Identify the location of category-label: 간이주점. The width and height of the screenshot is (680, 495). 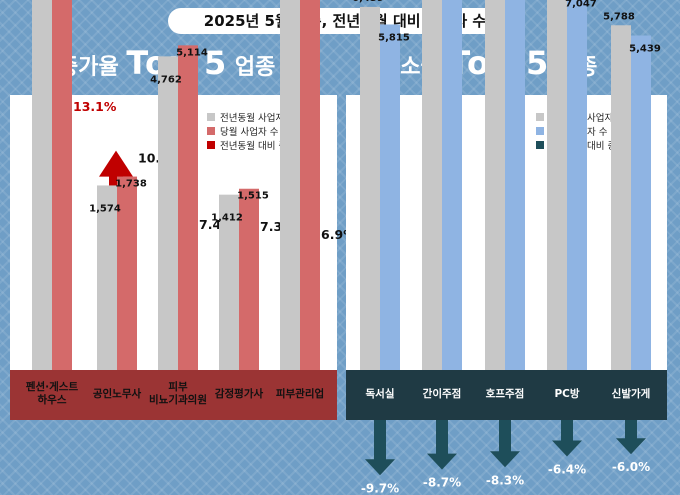
(442, 393).